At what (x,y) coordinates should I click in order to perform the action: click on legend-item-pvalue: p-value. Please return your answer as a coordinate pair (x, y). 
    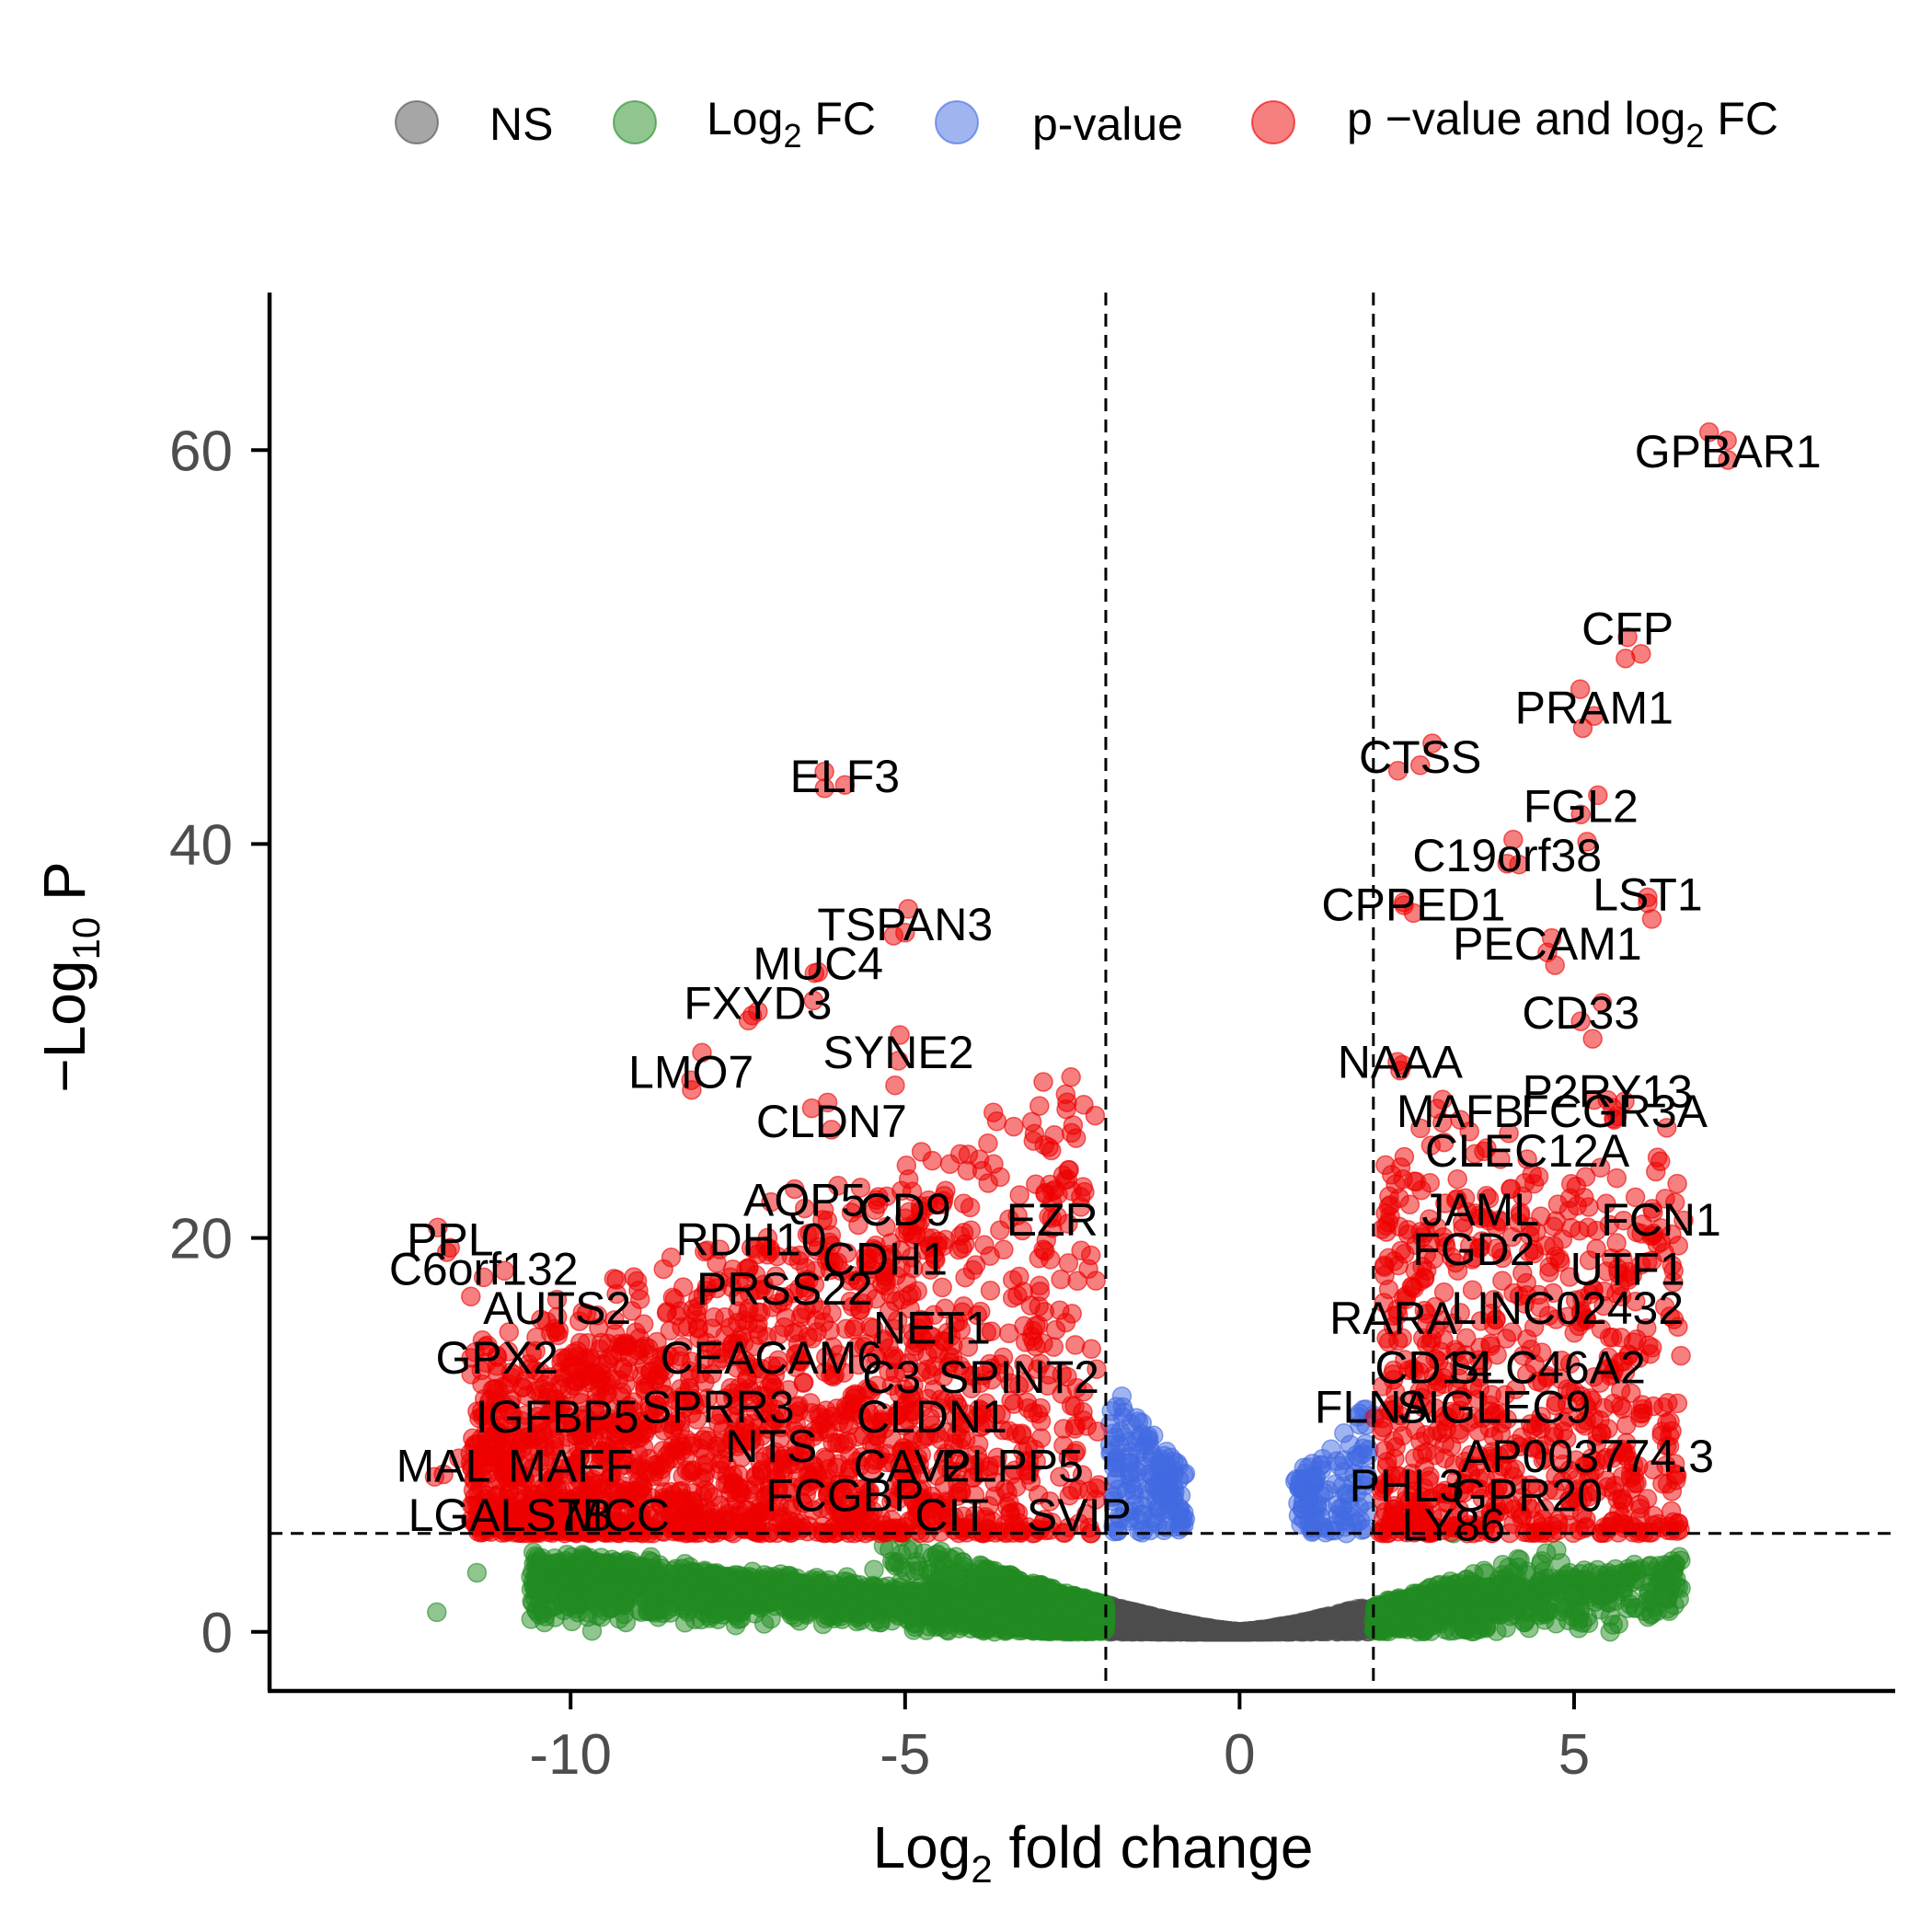
    Looking at the image, I should click on (1059, 124).